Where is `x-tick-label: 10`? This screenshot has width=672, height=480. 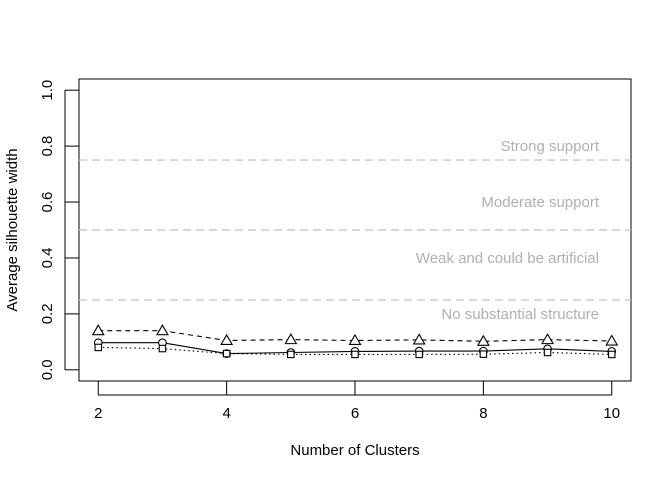
x-tick-label: 10 is located at coordinates (611, 413).